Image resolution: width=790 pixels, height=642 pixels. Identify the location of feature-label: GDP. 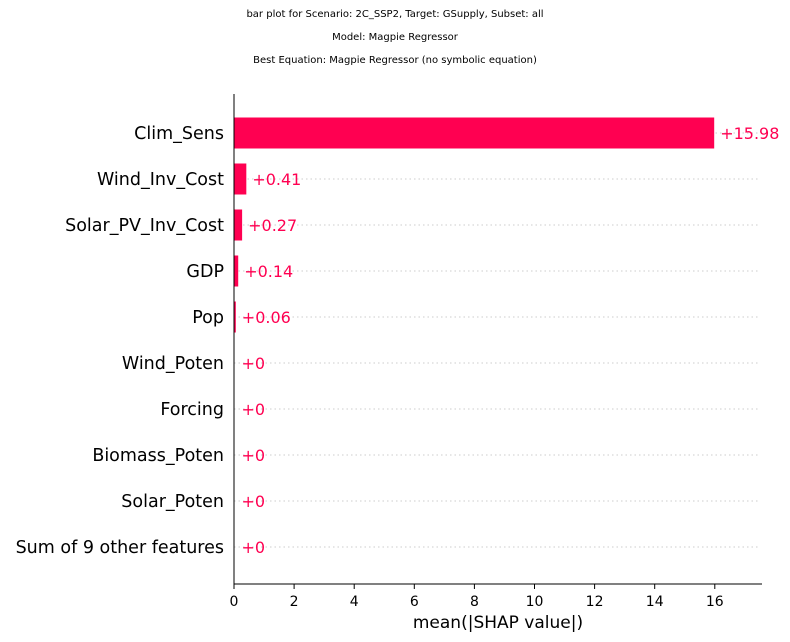
(205, 272).